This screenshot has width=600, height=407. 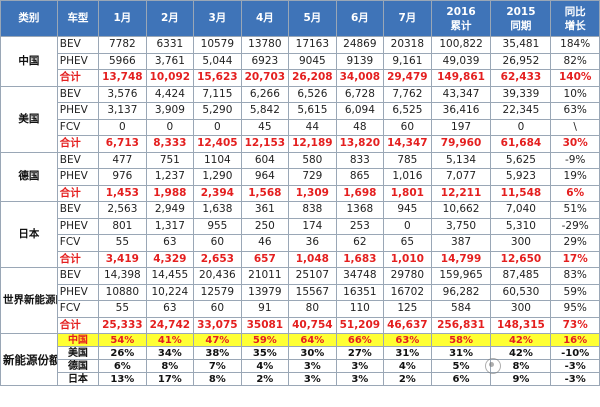 I want to click on value-cell: 12,189, so click(x=312, y=144).